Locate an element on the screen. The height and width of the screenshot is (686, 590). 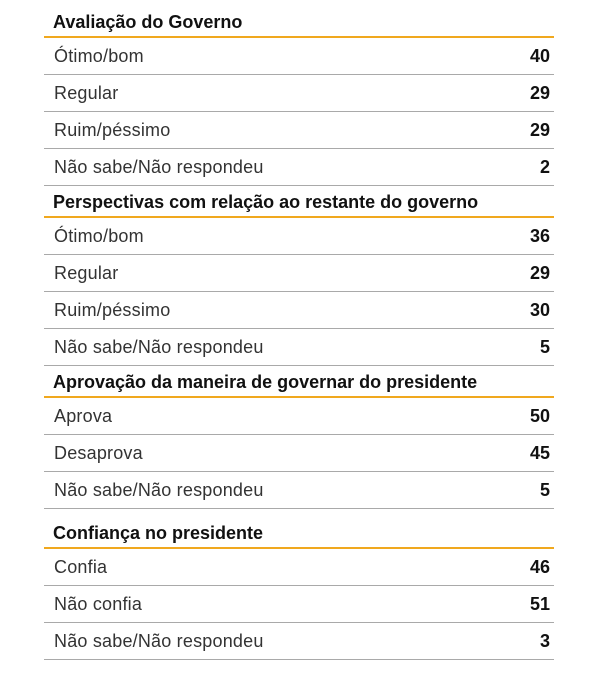
row-value: 40 is located at coordinates (539, 55).